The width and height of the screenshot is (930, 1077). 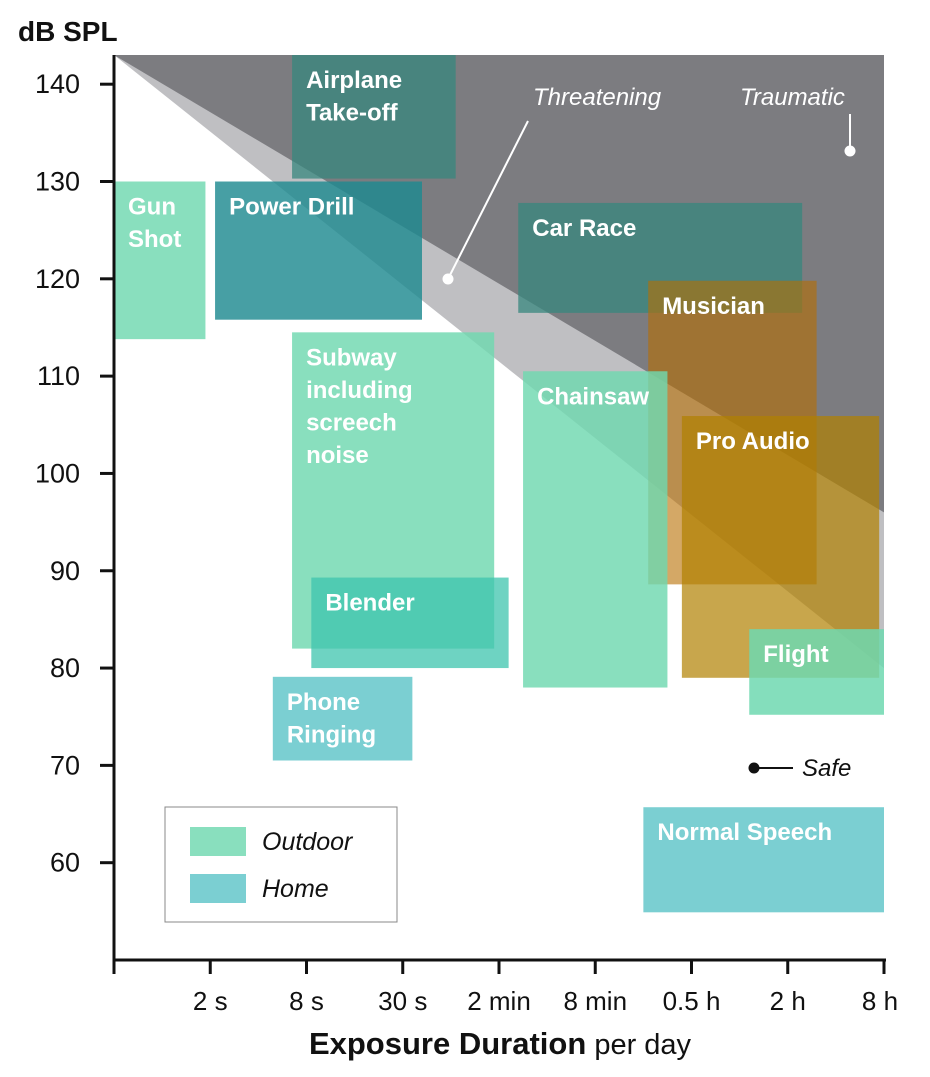 I want to click on box-flight: Flight, so click(x=816, y=672).